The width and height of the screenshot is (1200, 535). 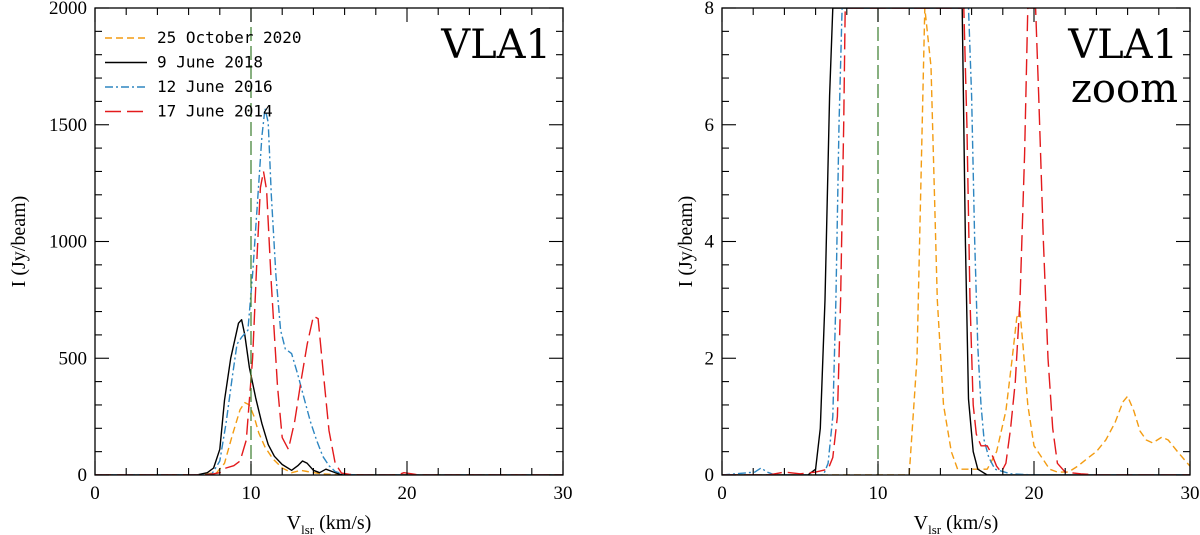 What do you see at coordinates (710, 242) in the screenshot?
I see `y-tick-label: 4` at bounding box center [710, 242].